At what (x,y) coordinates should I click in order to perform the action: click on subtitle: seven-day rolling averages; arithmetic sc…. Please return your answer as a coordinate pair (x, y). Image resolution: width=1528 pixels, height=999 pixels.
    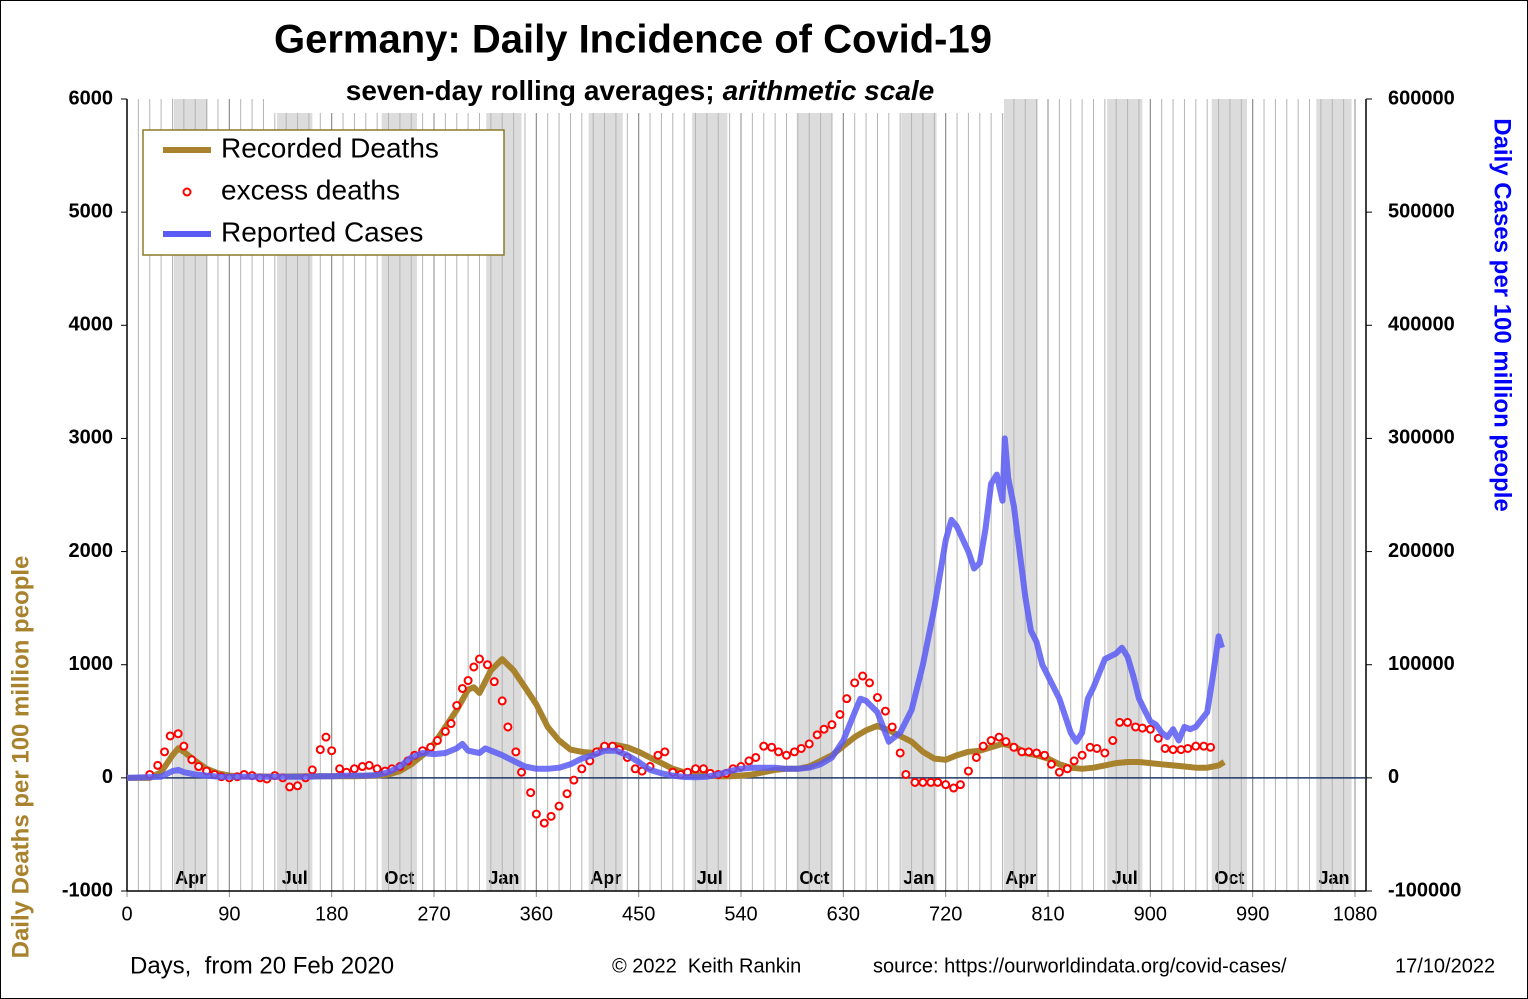
    Looking at the image, I should click on (640, 90).